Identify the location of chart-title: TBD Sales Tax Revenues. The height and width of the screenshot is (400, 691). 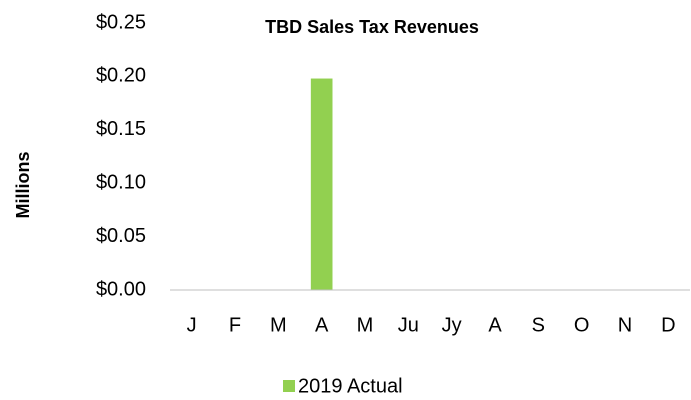
(372, 27).